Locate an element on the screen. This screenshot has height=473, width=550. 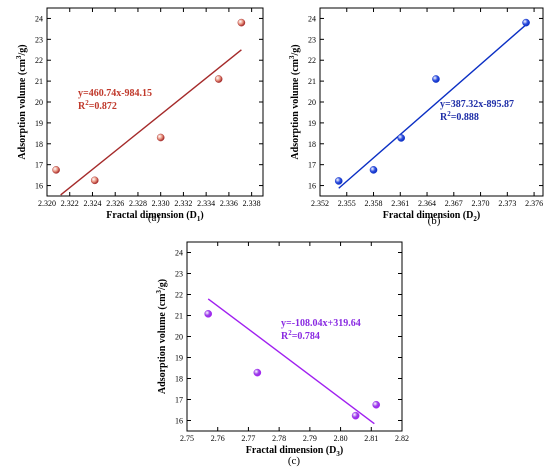
x-axis-label: Fractal dimension (D3) is located at coordinates (294, 451).